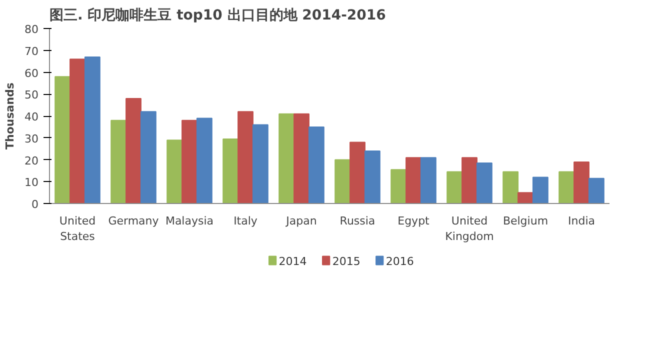 Image resolution: width=650 pixels, height=346 pixels. What do you see at coordinates (10, 116) in the screenshot?
I see `y-axis-title: Thousands` at bounding box center [10, 116].